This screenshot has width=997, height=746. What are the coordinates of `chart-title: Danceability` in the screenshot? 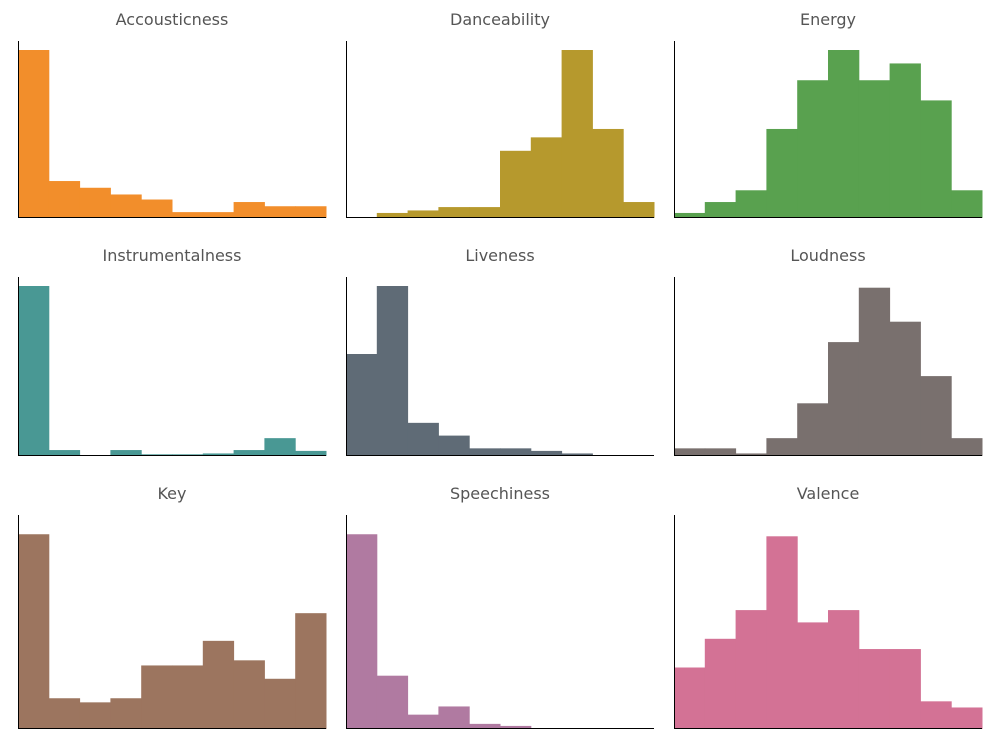 It's located at (500, 19).